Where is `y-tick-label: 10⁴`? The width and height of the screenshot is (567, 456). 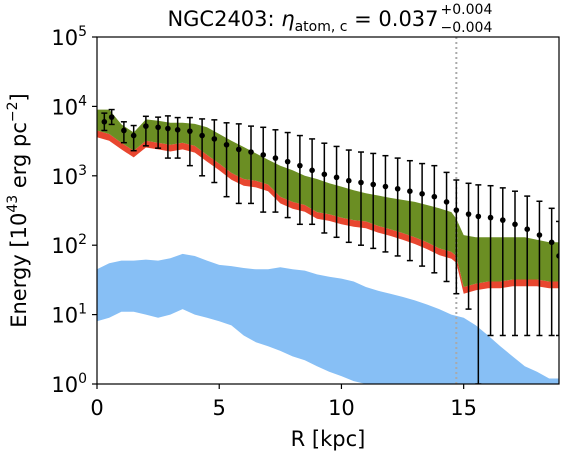 y-tick-label: 10⁴ is located at coordinates (69, 106).